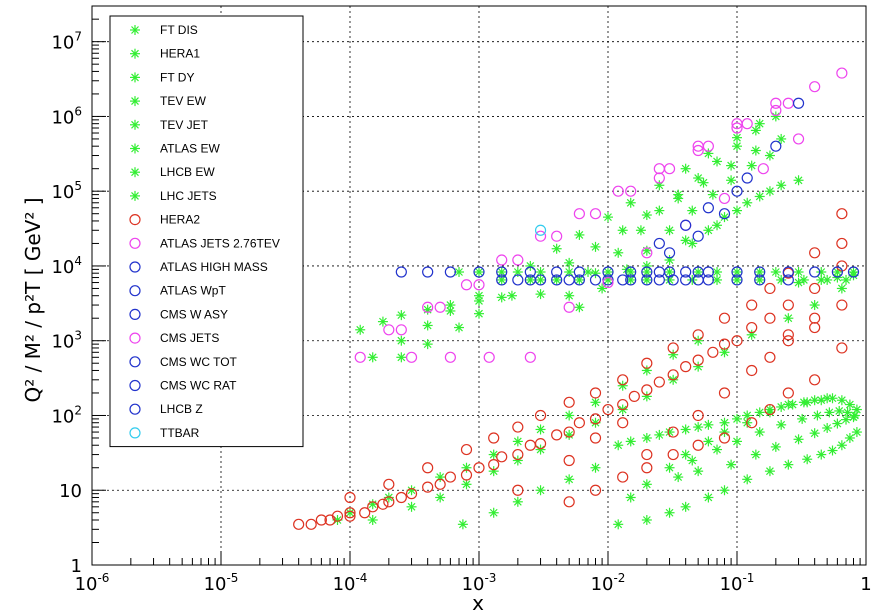  What do you see at coordinates (190, 149) in the screenshot?
I see `legend-label: ATLAS EW` at bounding box center [190, 149].